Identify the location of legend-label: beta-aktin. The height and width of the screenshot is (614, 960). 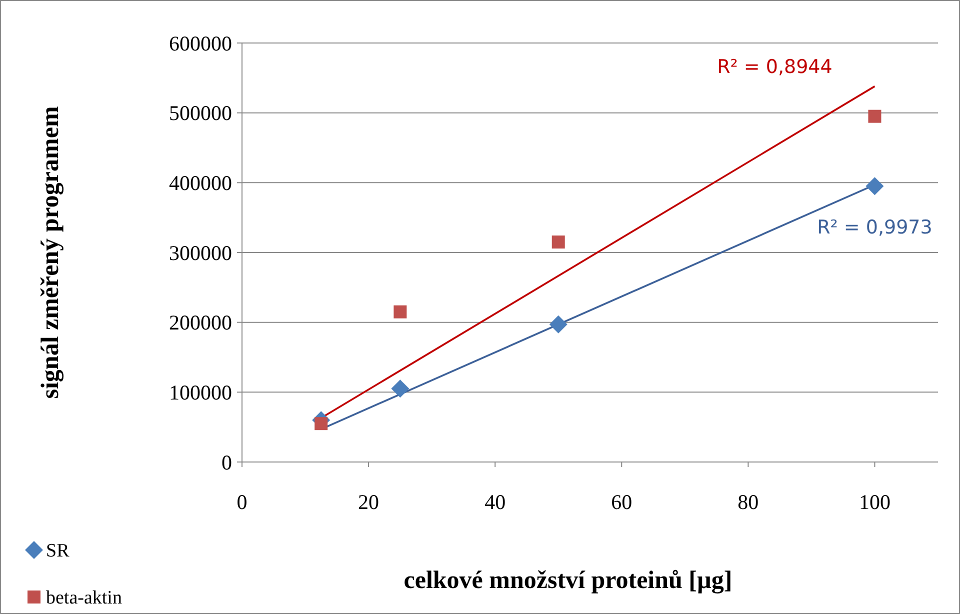
(84, 598).